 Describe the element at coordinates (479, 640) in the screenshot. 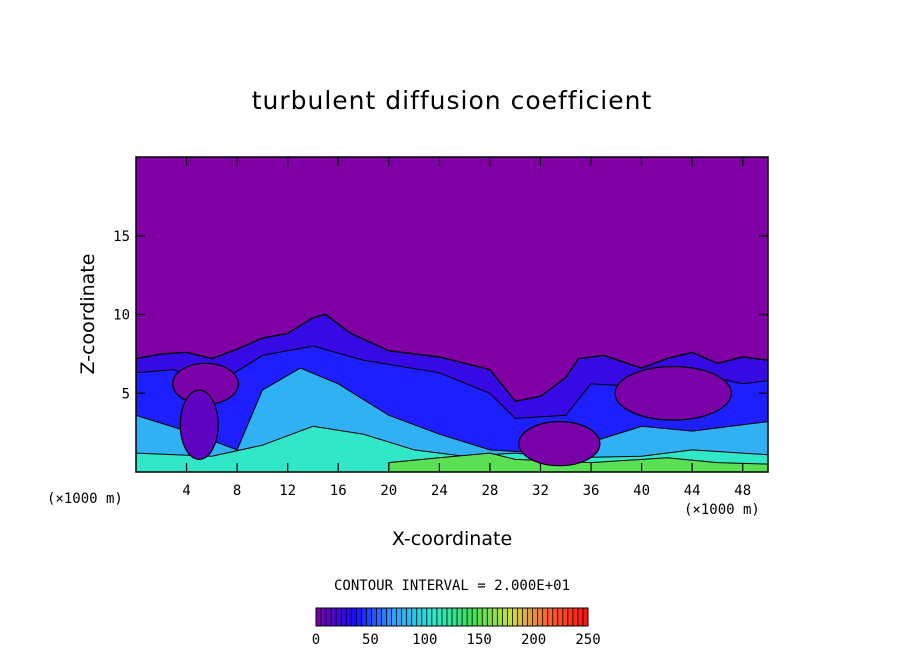

I see `colorbar-tick-label: 150` at that location.